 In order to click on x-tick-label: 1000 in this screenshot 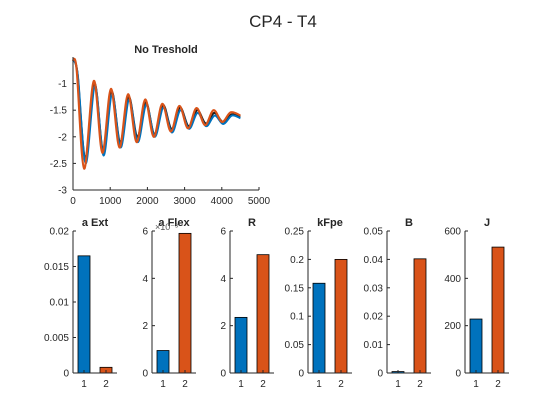, I will do `click(110, 201)`.